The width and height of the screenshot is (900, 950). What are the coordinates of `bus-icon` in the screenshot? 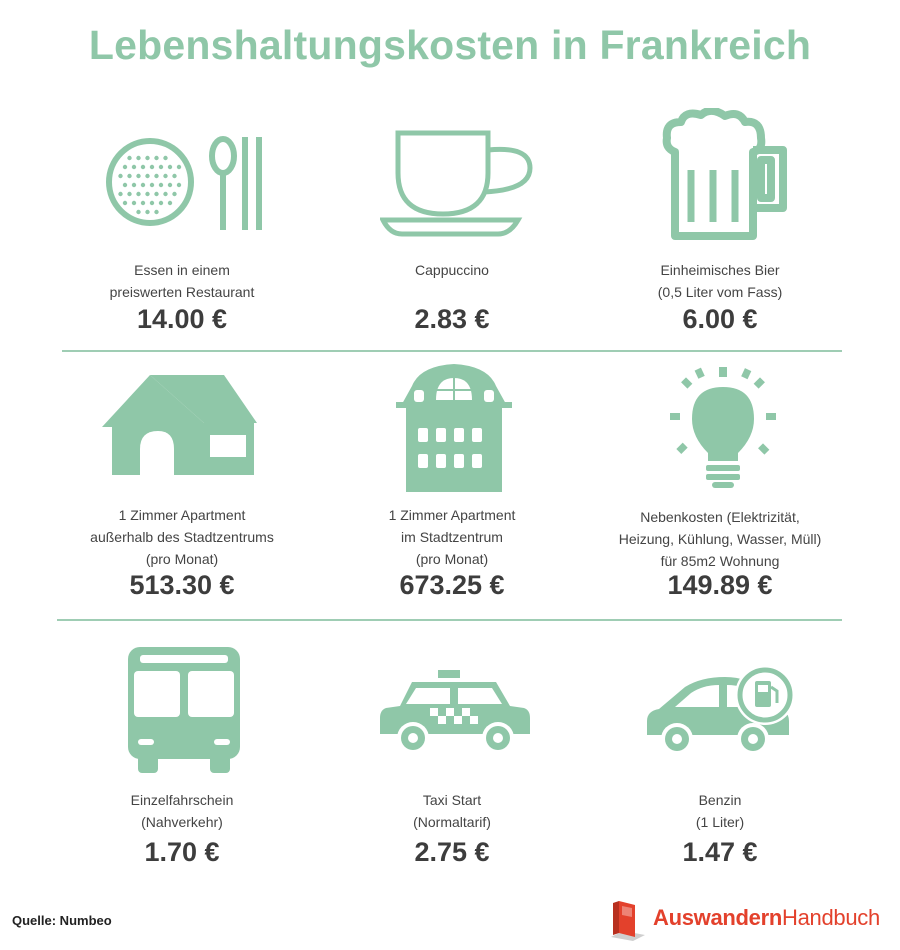 It's located at (184, 710).